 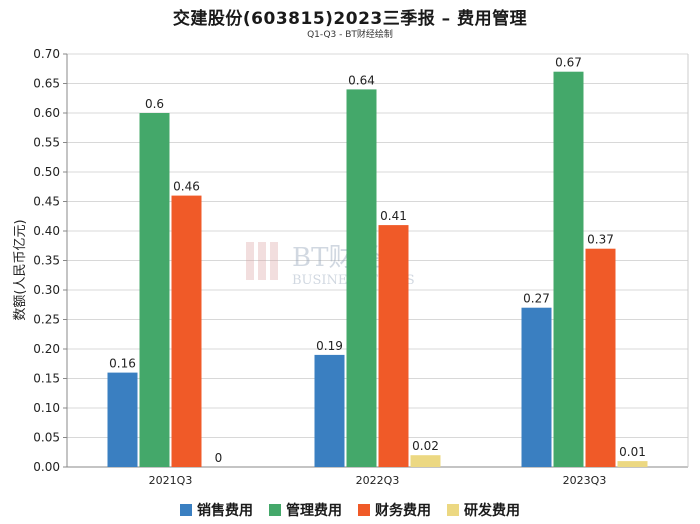 What do you see at coordinates (20, 269) in the screenshot?
I see `y-axis-label: 数额(人民币亿元)` at bounding box center [20, 269].